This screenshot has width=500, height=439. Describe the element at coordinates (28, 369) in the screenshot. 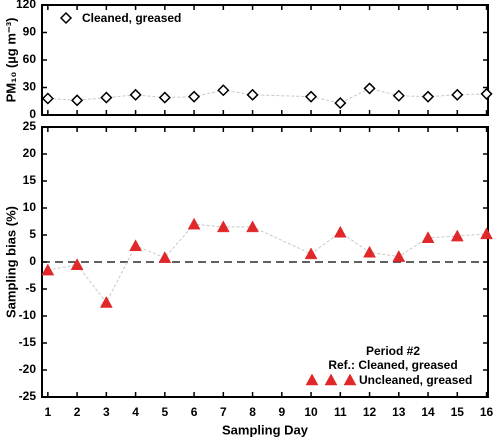

I see `y-tick-label: -20` at that location.